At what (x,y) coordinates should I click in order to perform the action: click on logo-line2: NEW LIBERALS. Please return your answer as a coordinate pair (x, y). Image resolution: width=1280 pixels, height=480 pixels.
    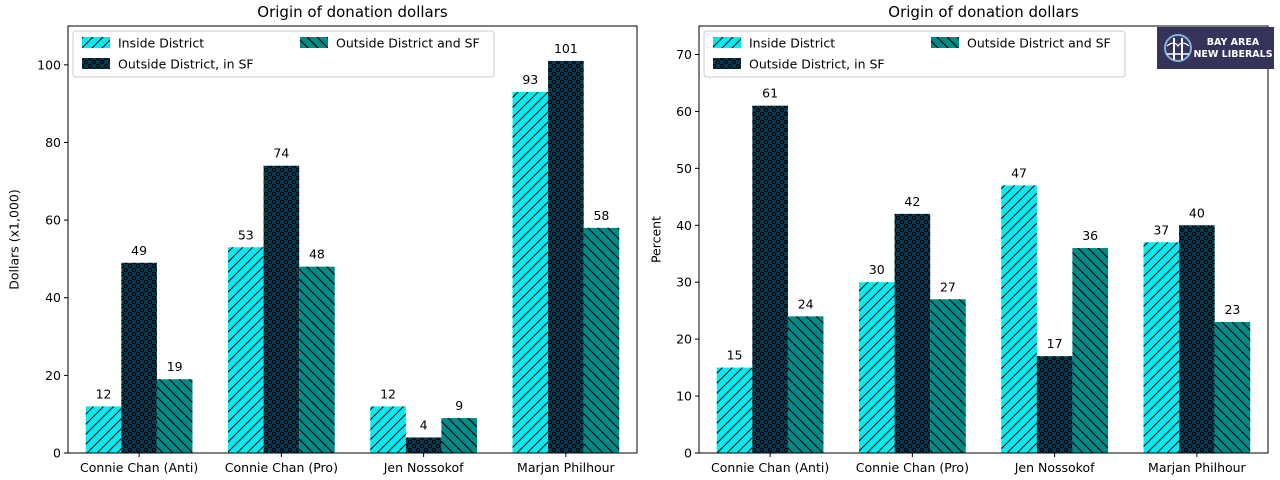
    Looking at the image, I should click on (1232, 54).